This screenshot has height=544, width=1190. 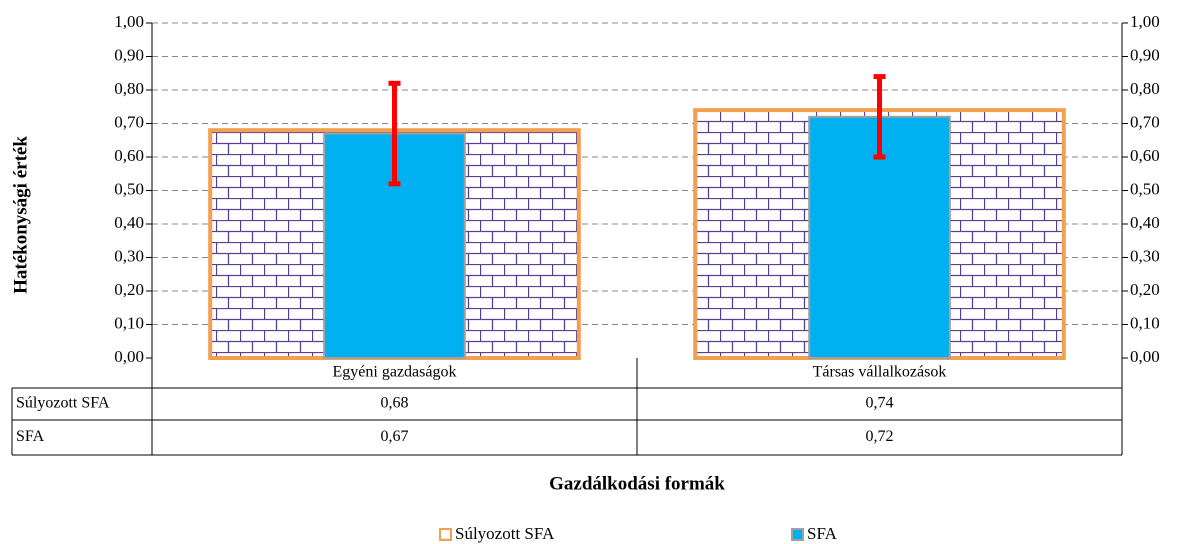 I want to click on y2-tick-label: 0,40, so click(x=1145, y=222).